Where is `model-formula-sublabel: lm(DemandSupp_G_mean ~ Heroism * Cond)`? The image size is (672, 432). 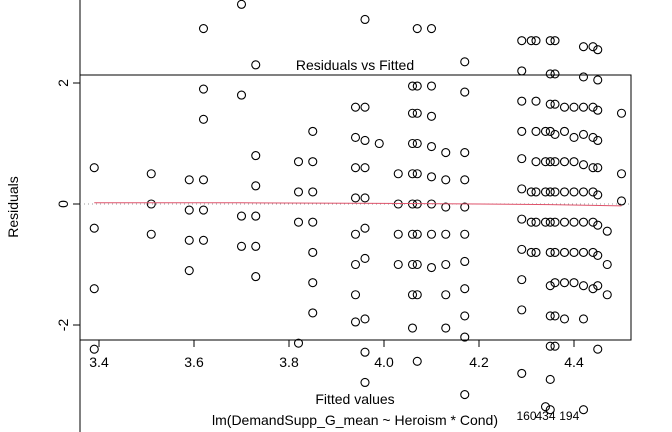
model-formula-sublabel: lm(DemandSupp_G_mean ~ Heroism * Cond) is located at coordinates (355, 420).